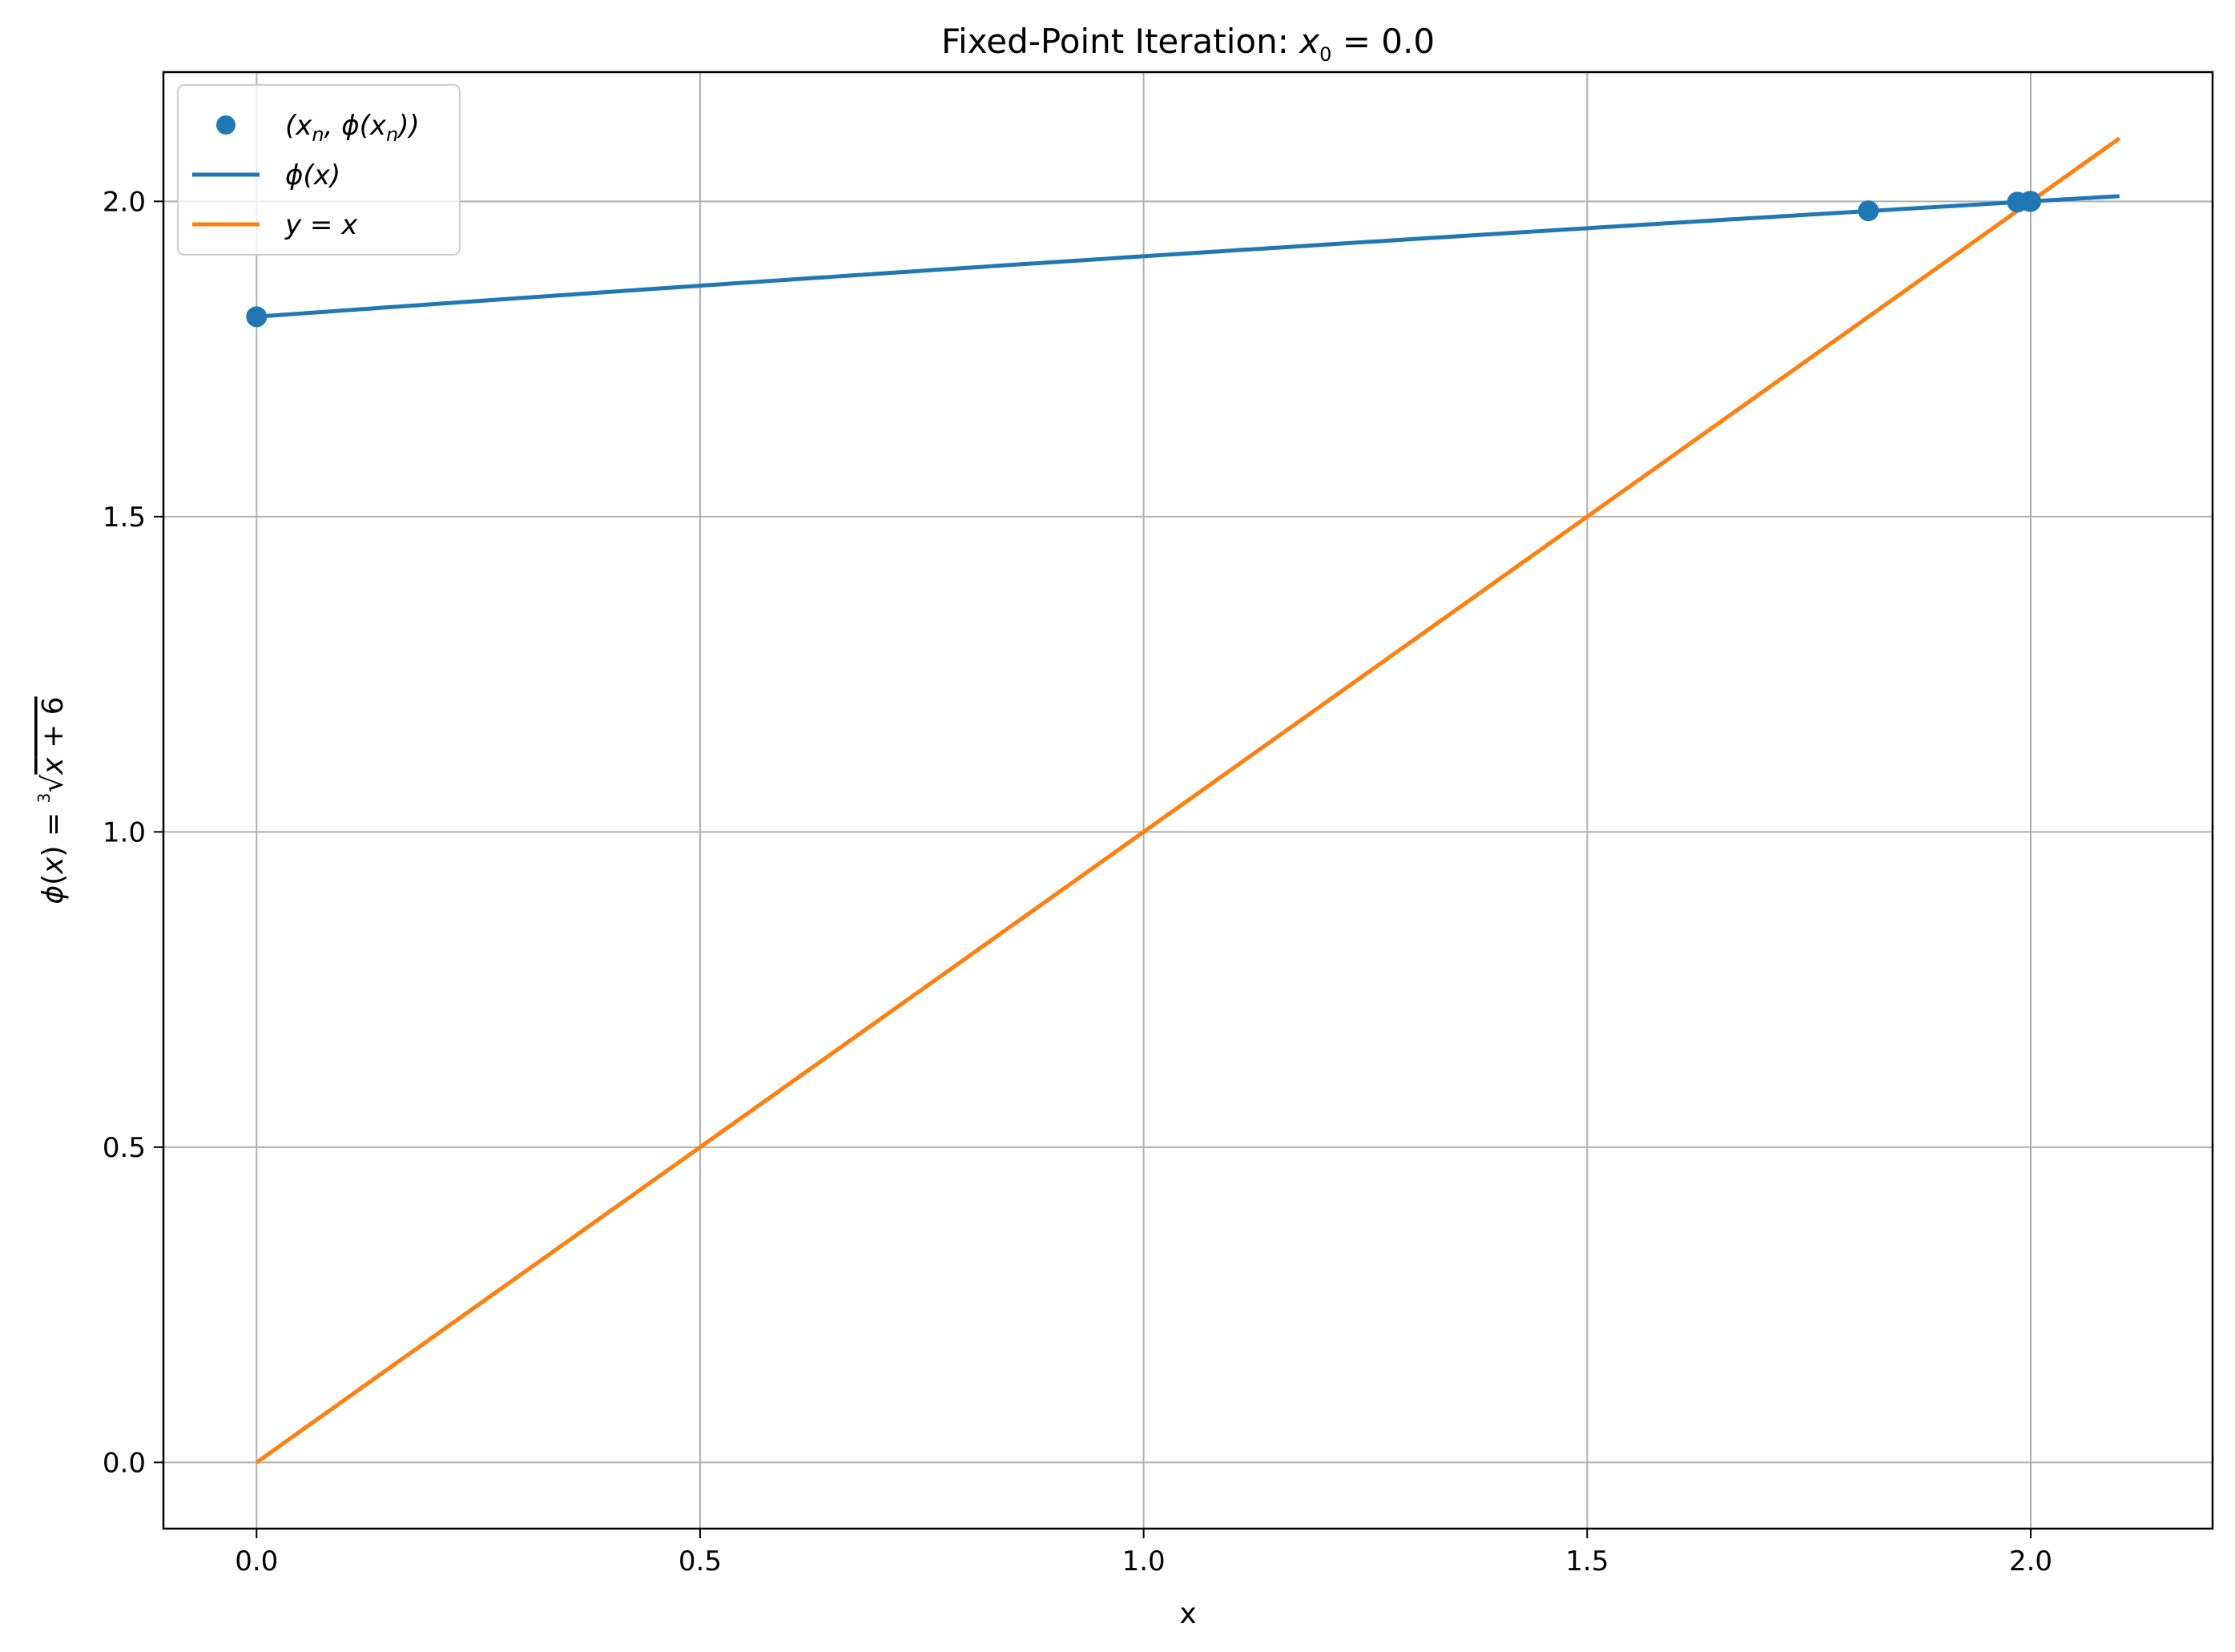  I want to click on y-axis-label: ϕ(x) = 3√x + 6, so click(52, 800).